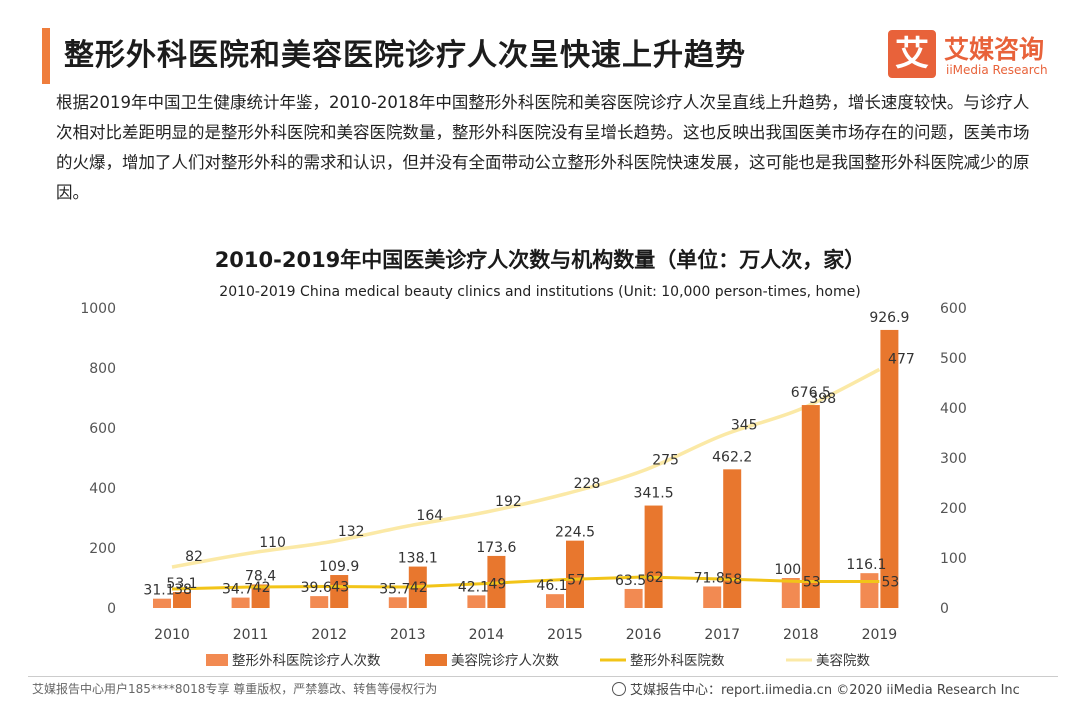 The height and width of the screenshot is (701, 1080). Describe the element at coordinates (953, 309) in the screenshot. I see `y-right-tick-label: 600` at that location.